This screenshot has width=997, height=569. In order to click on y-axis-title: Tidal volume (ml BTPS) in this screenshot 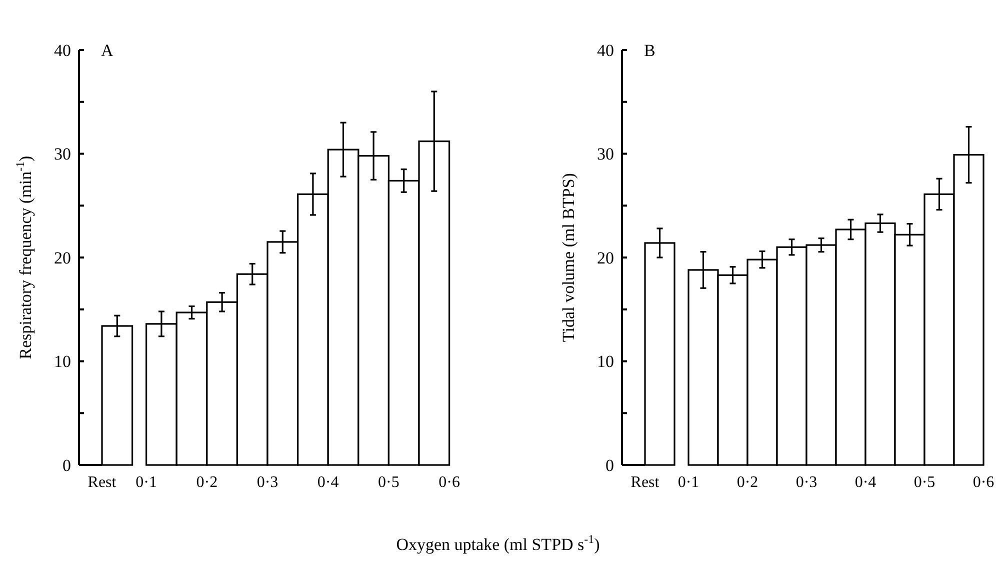, I will do `click(568, 257)`.